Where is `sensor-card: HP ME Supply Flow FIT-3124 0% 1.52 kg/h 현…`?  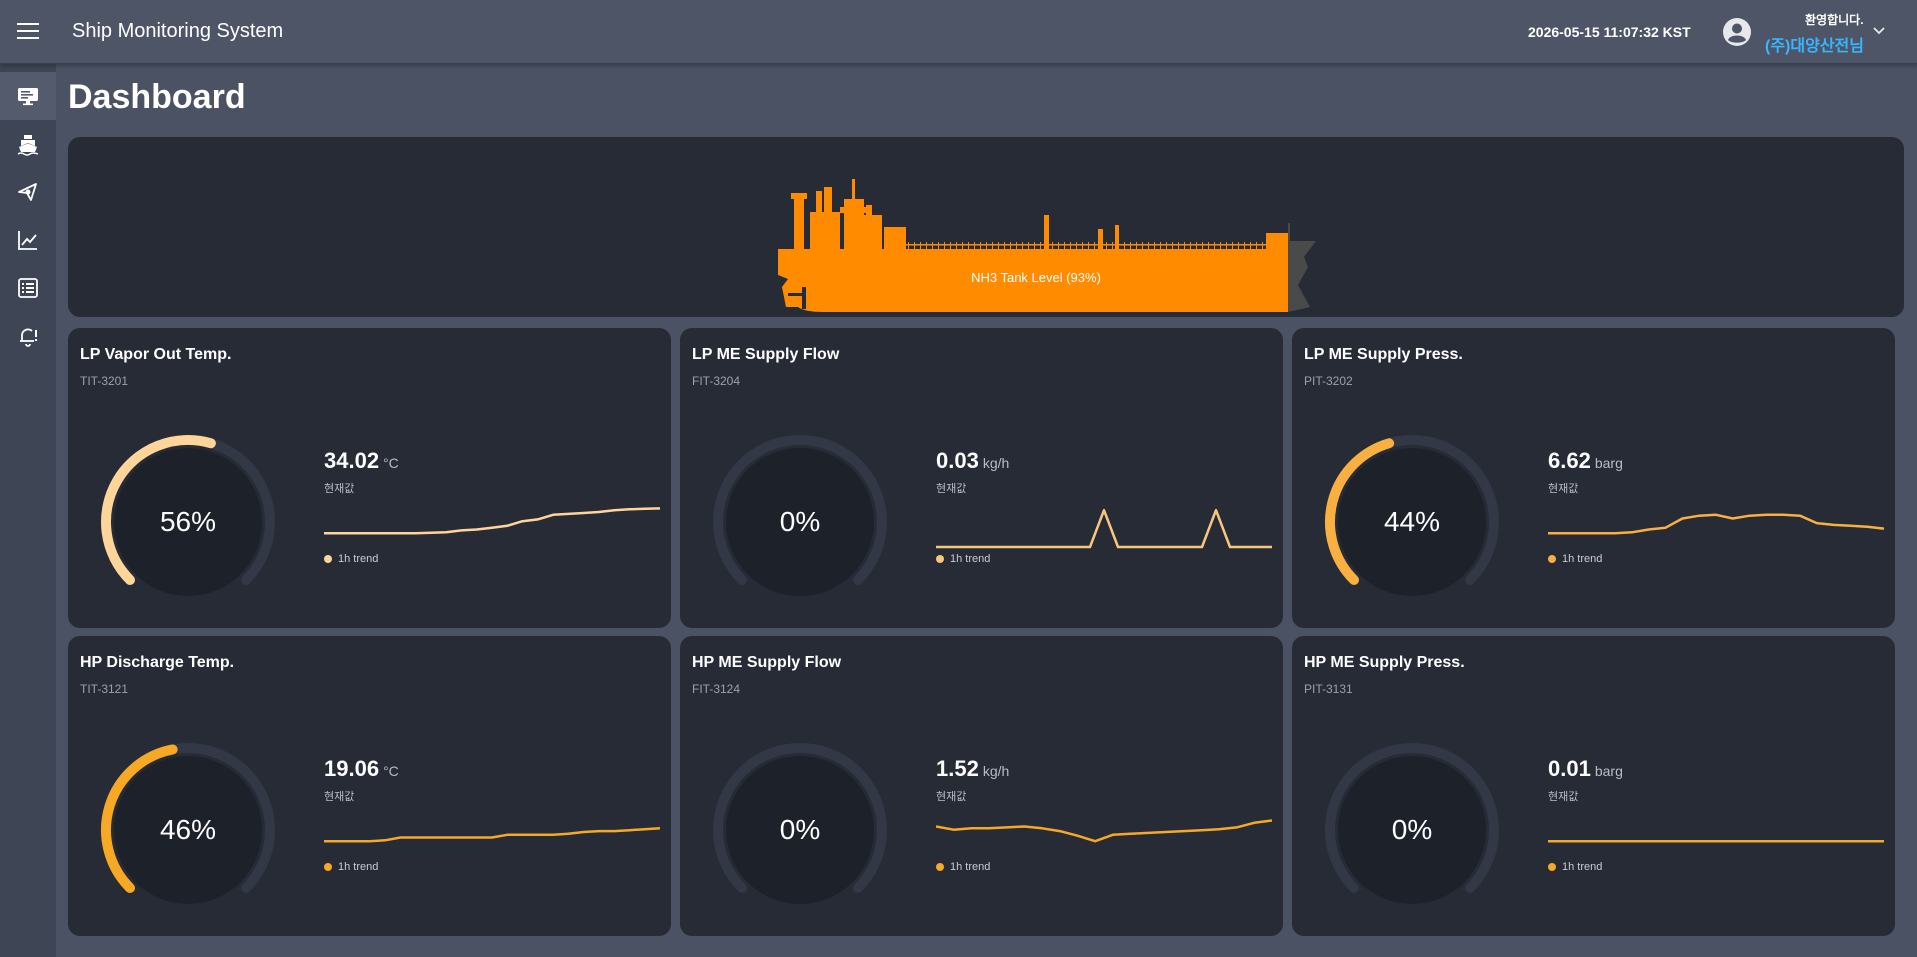
sensor-card: HP ME Supply Flow FIT-3124 0% 1.52 kg/h 현… is located at coordinates (981, 786).